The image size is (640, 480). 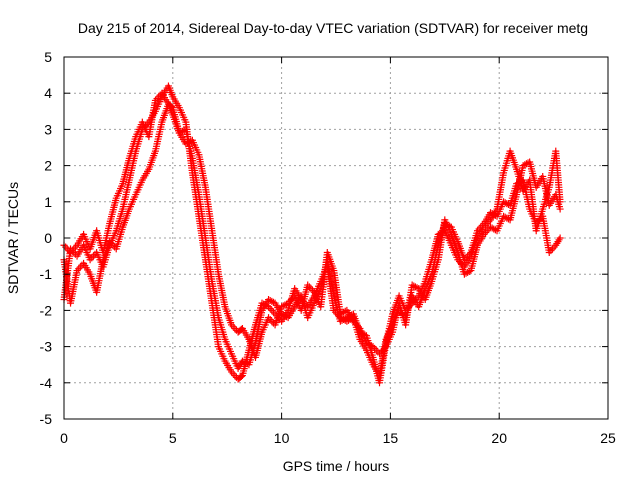 I want to click on y-tick-label: 4, so click(x=48, y=93).